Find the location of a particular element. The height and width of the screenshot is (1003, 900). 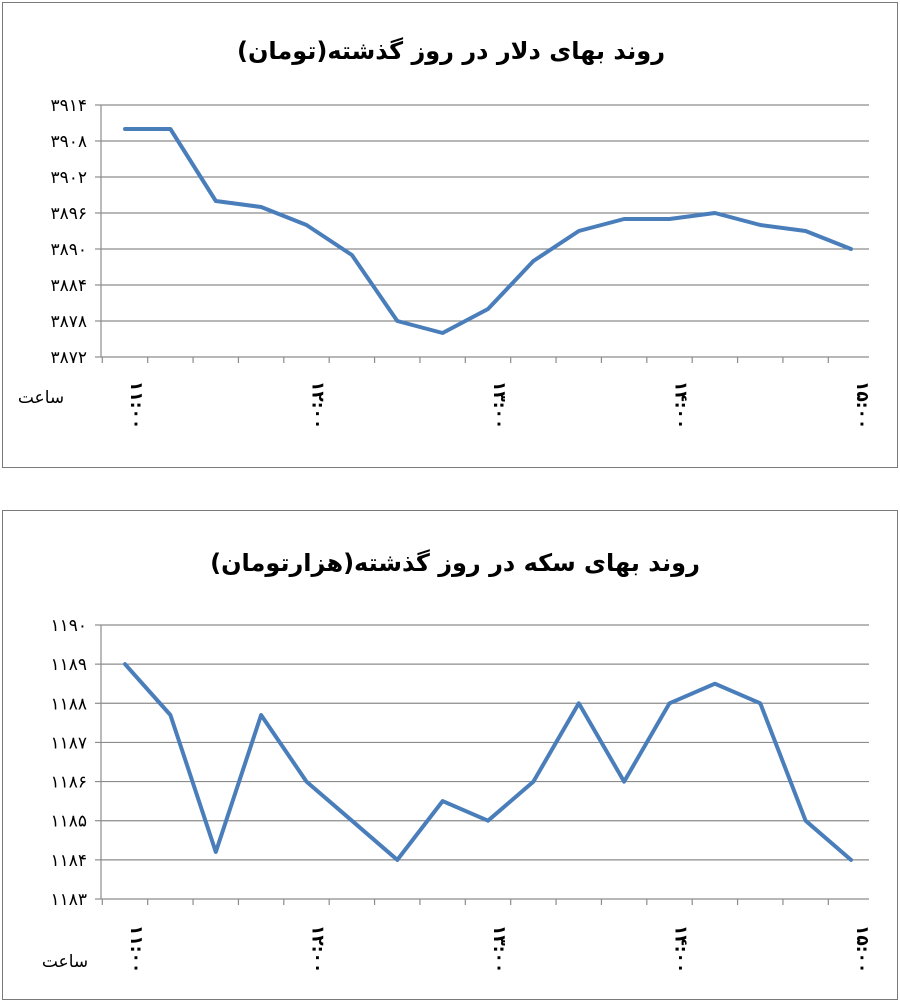

y-tick-label: ۱۱۸۳ is located at coordinates (68, 900).